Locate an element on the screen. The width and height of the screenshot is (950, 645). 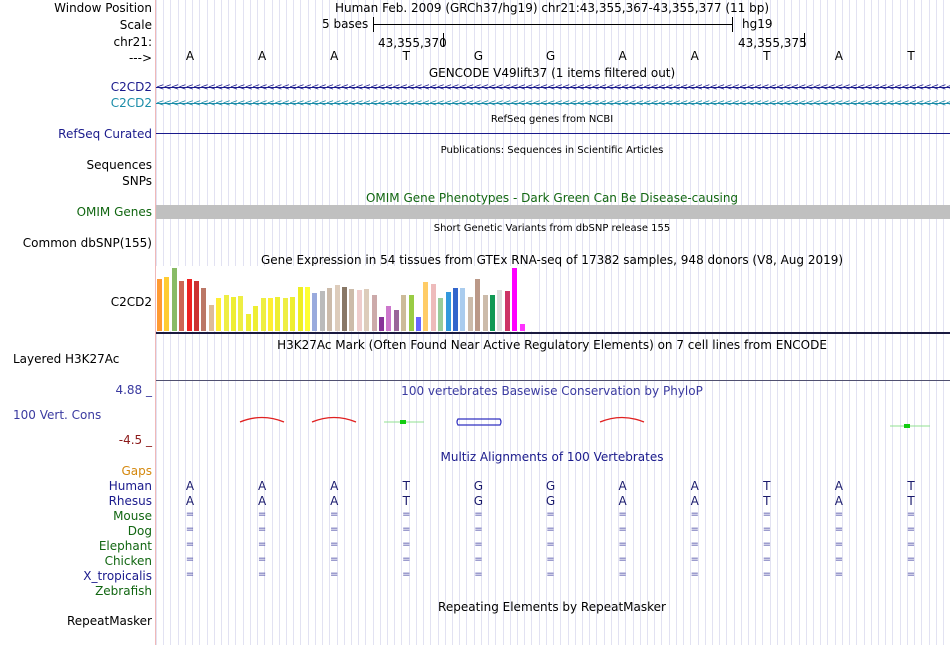
multiz-species-label: Chicken is located at coordinates (128, 561).